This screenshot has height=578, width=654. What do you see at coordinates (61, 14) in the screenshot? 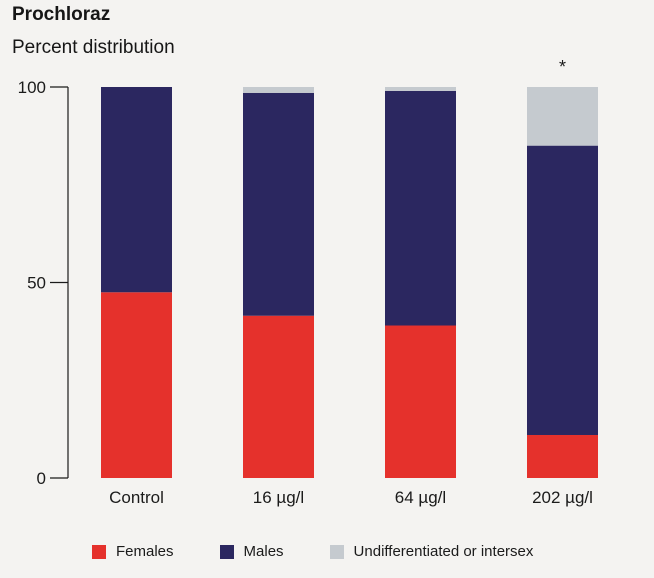
I see `chart-title: Prochloraz` at bounding box center [61, 14].